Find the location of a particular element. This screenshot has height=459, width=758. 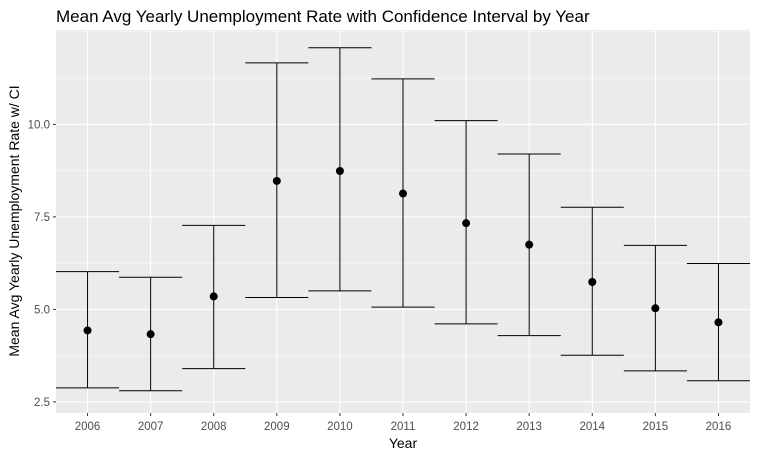

mean-point-2011 is located at coordinates (403, 193).